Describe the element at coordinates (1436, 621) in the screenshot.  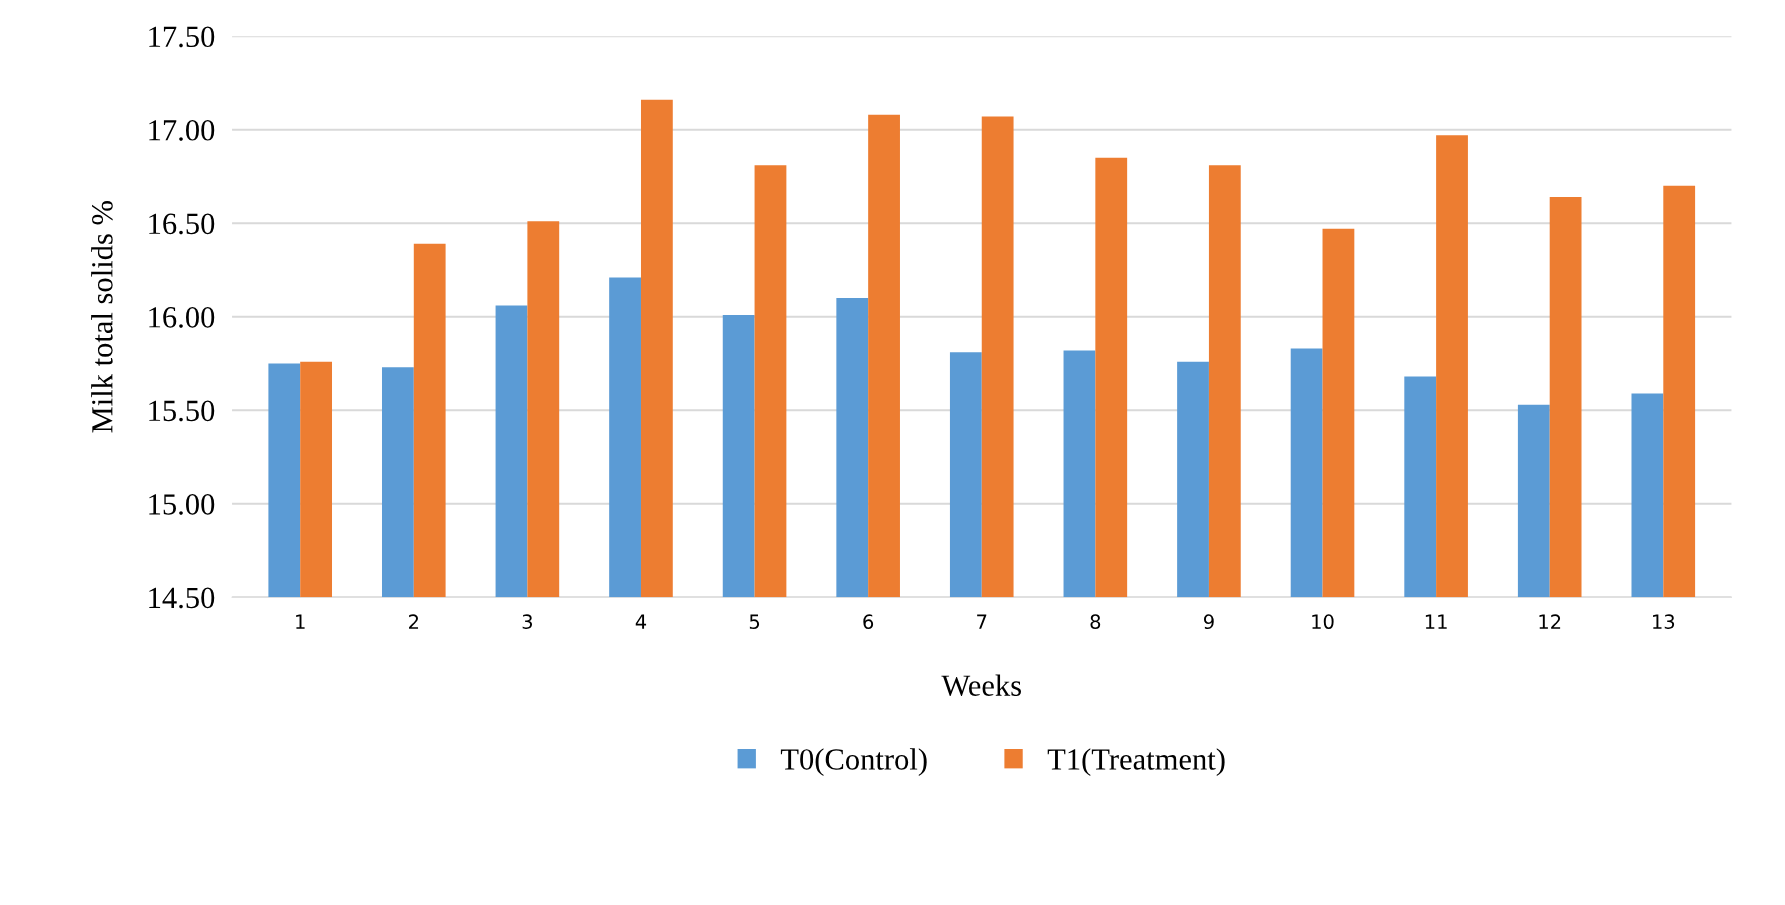
I see `x-tick-label: 11` at that location.